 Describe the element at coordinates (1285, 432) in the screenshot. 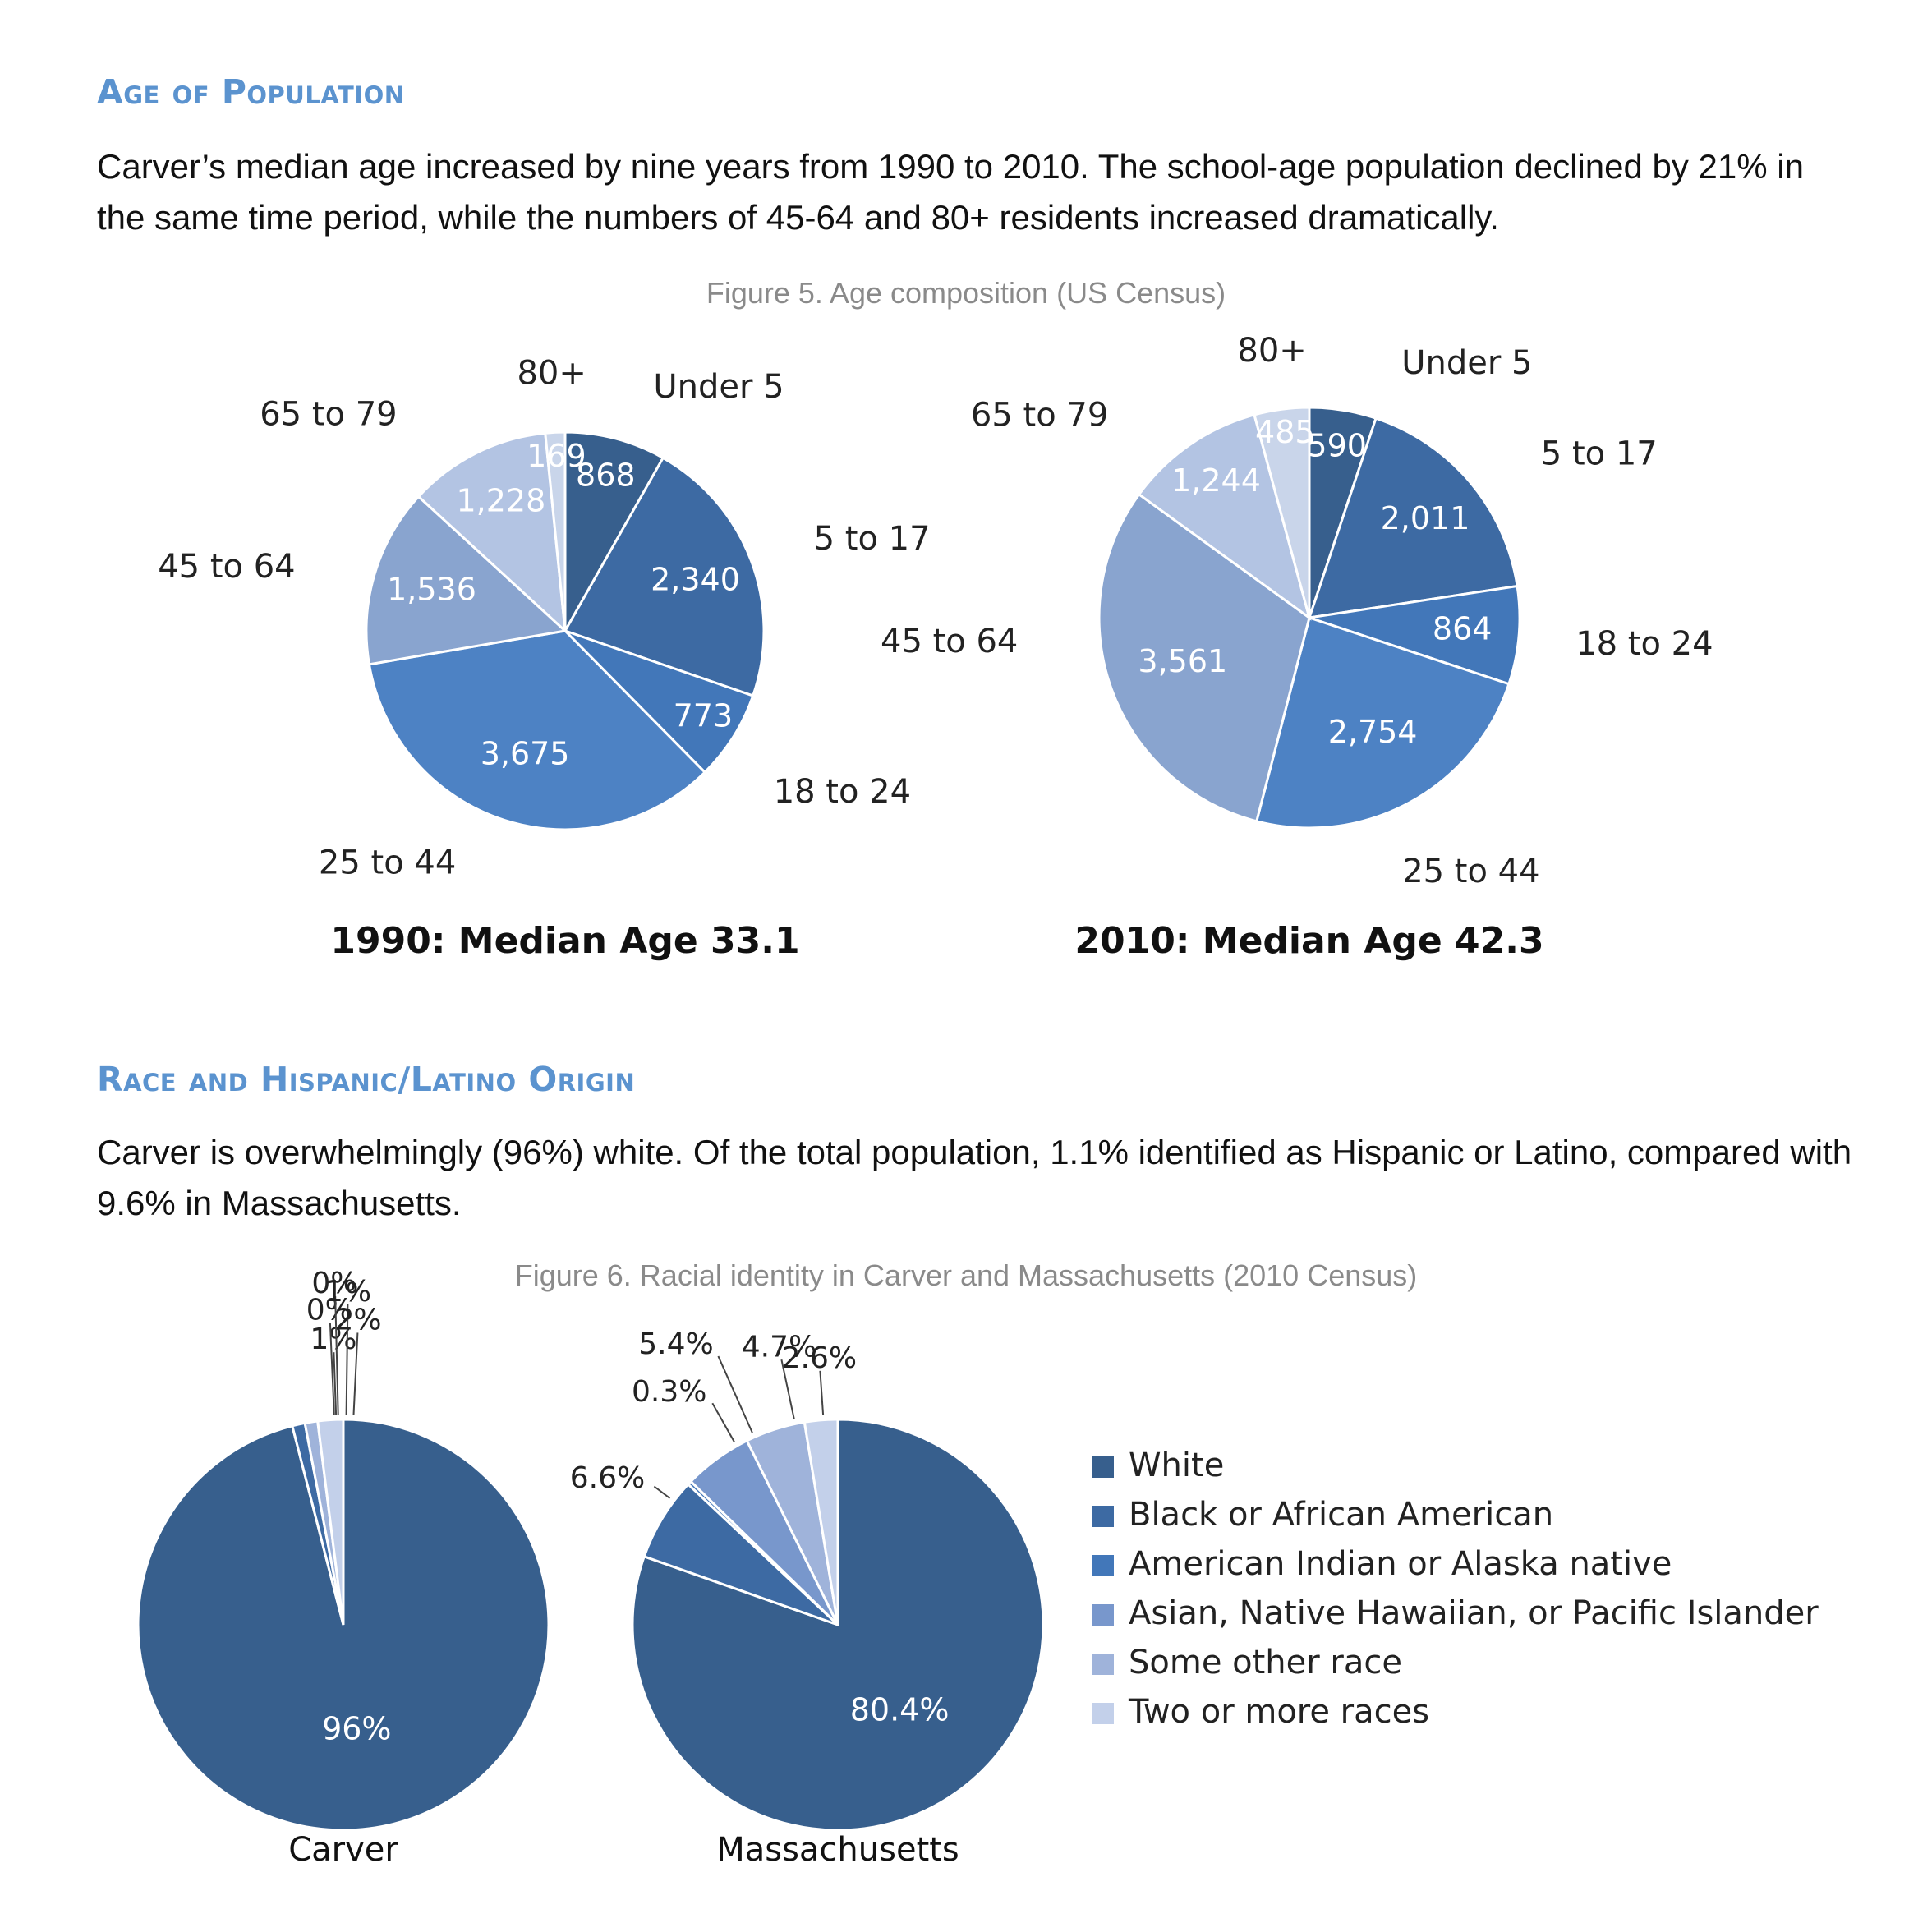

I see `value-label-80: 485` at that location.